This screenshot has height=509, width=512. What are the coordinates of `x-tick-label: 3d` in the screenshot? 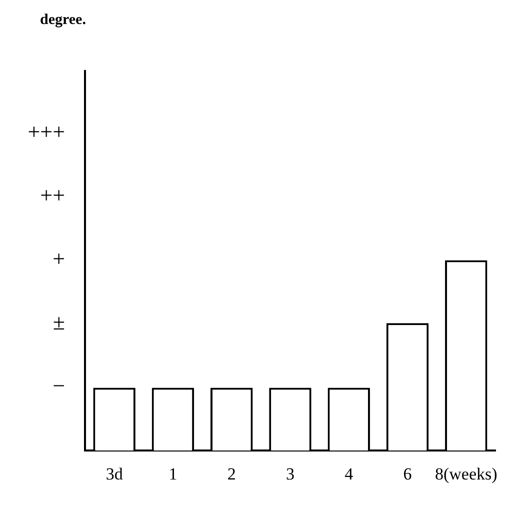 It's located at (115, 474).